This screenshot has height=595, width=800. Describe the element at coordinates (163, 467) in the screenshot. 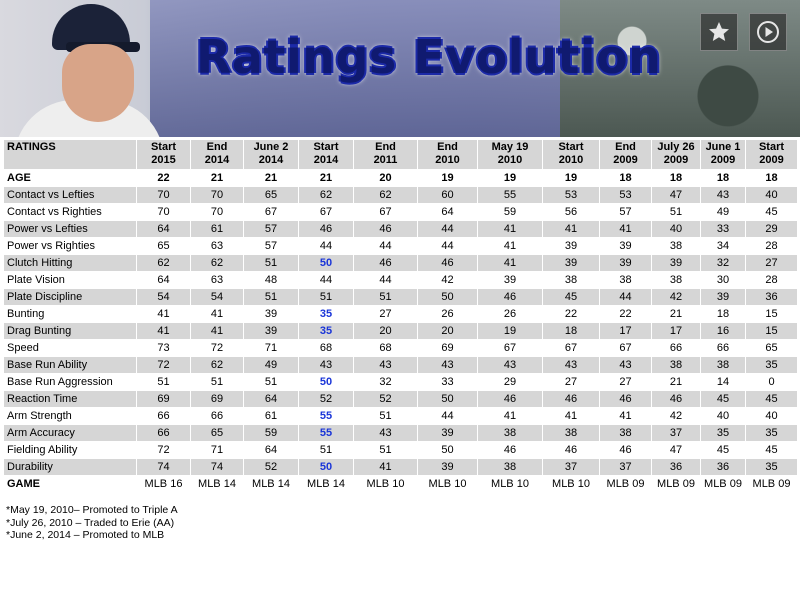

I see `table-cell: 74` at that location.